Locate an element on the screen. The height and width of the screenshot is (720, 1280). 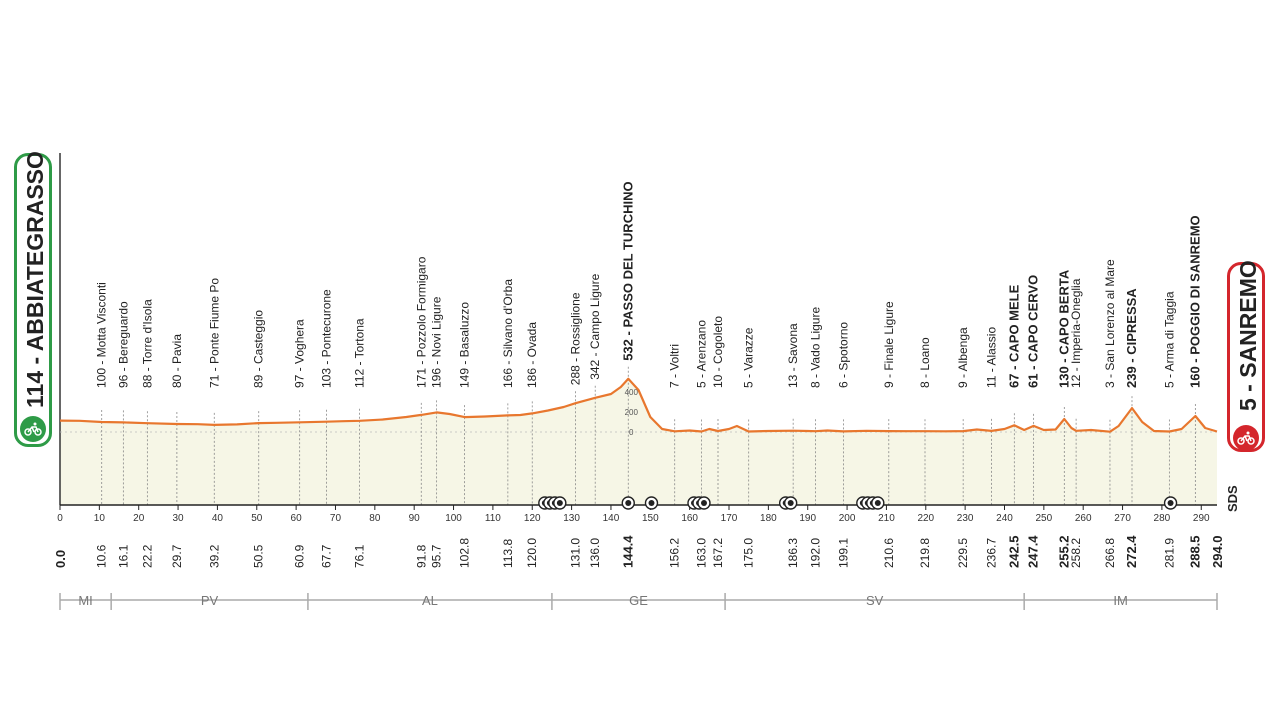
location-label: 67 - CAPO MELE is located at coordinates (1013, 336).